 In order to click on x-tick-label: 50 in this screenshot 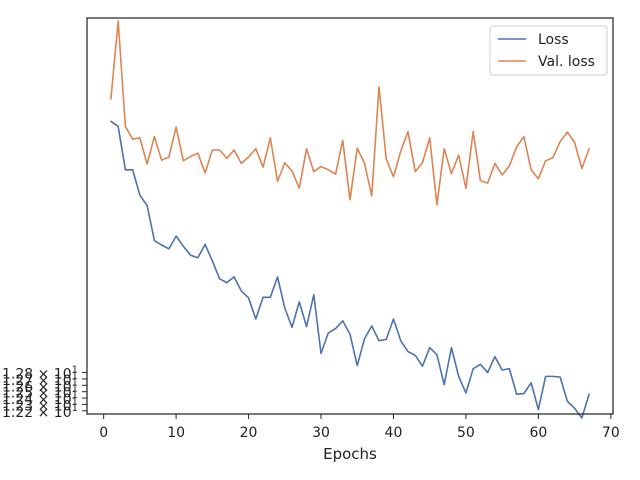, I will do `click(466, 433)`.